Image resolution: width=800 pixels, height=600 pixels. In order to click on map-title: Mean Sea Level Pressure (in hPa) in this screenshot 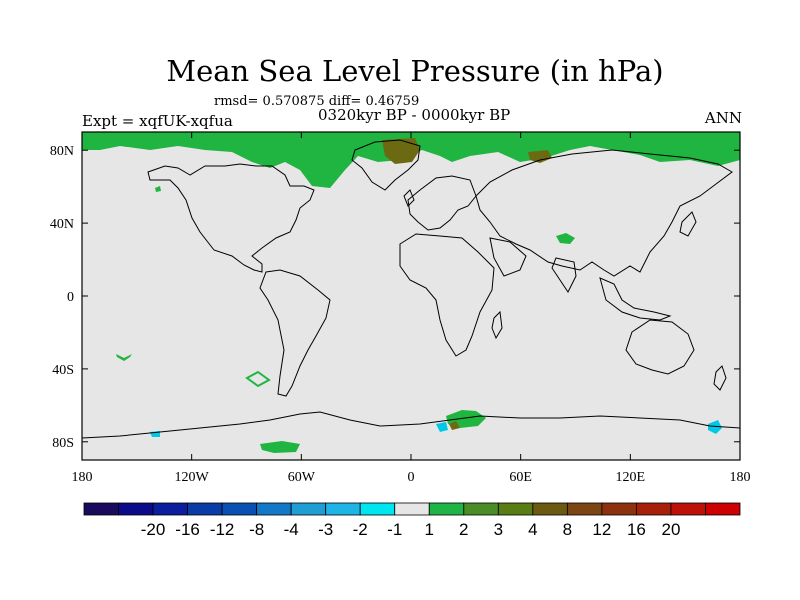, I will do `click(415, 71)`.